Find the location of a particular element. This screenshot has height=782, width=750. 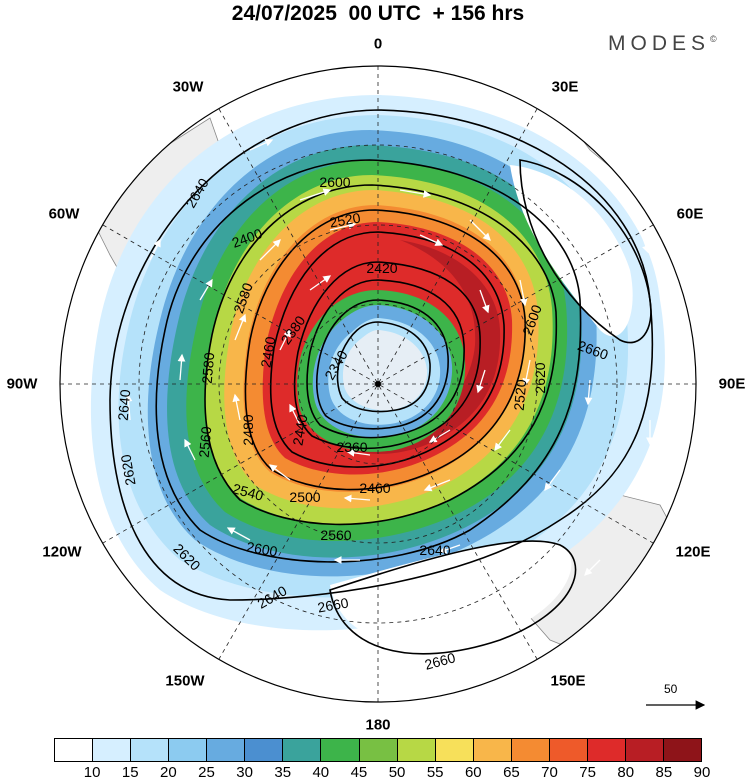

pole-marker is located at coordinates (378, 384).